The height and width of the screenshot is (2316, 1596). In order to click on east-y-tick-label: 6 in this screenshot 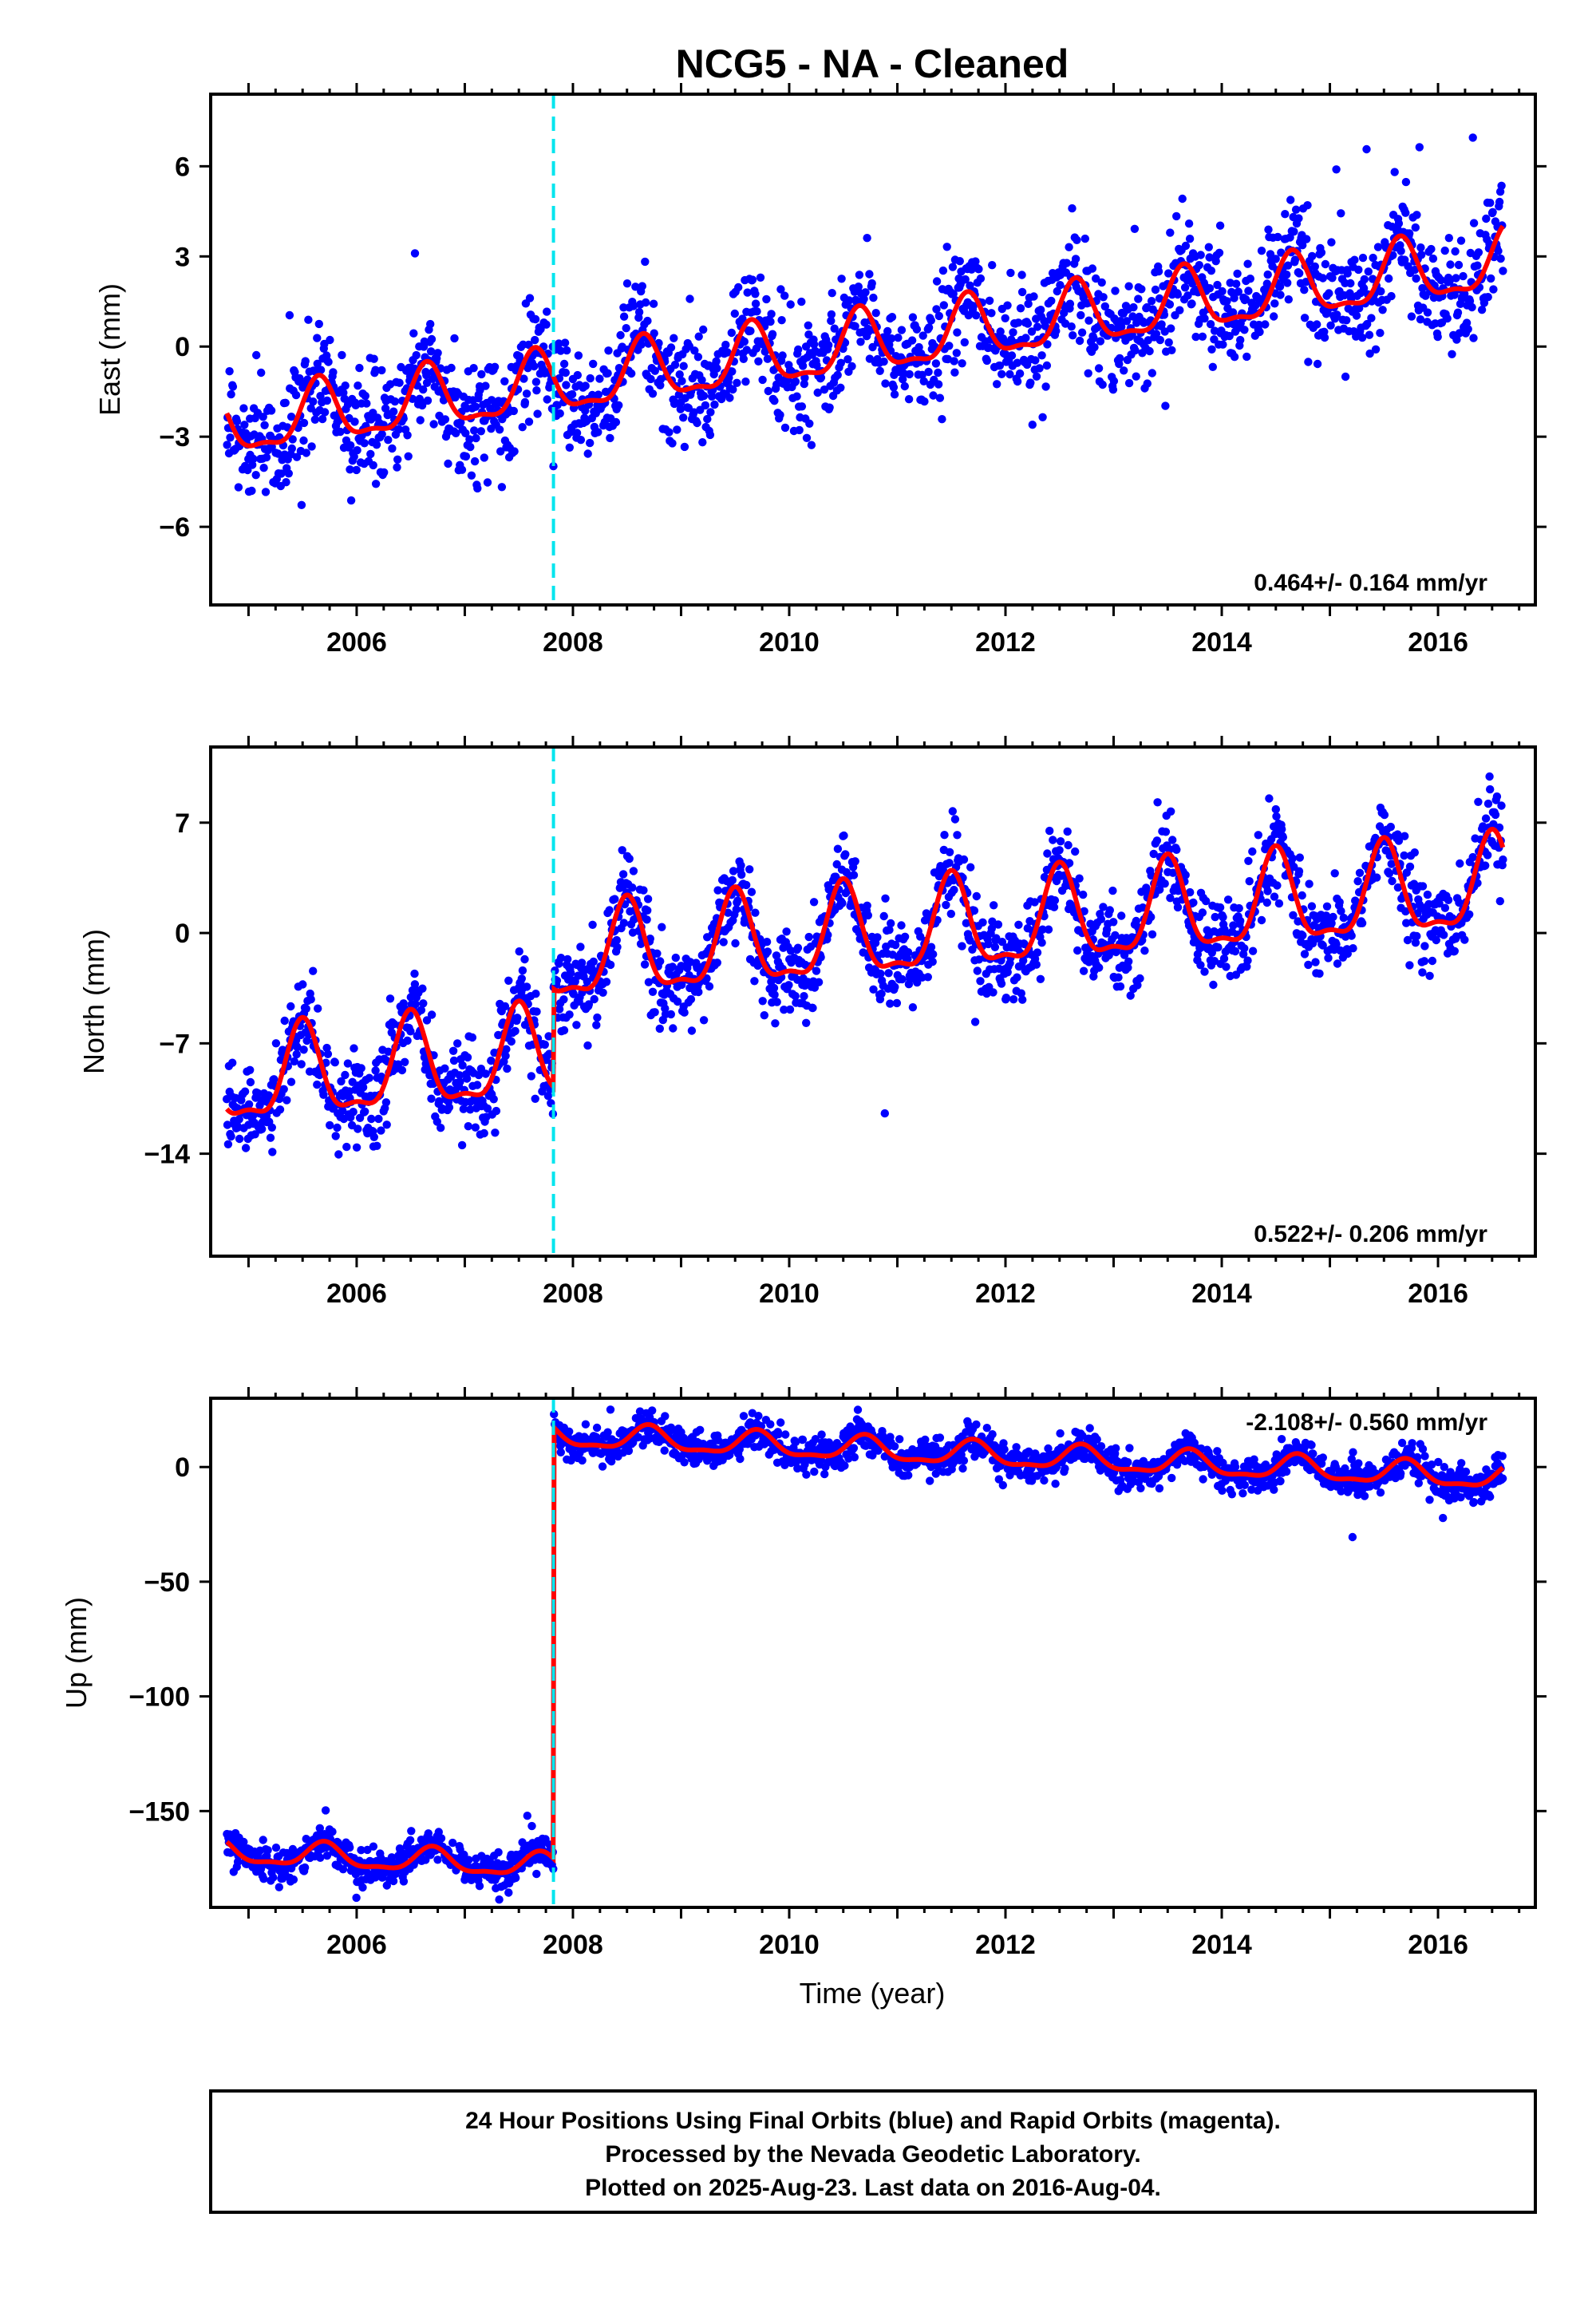, I will do `click(182, 167)`.